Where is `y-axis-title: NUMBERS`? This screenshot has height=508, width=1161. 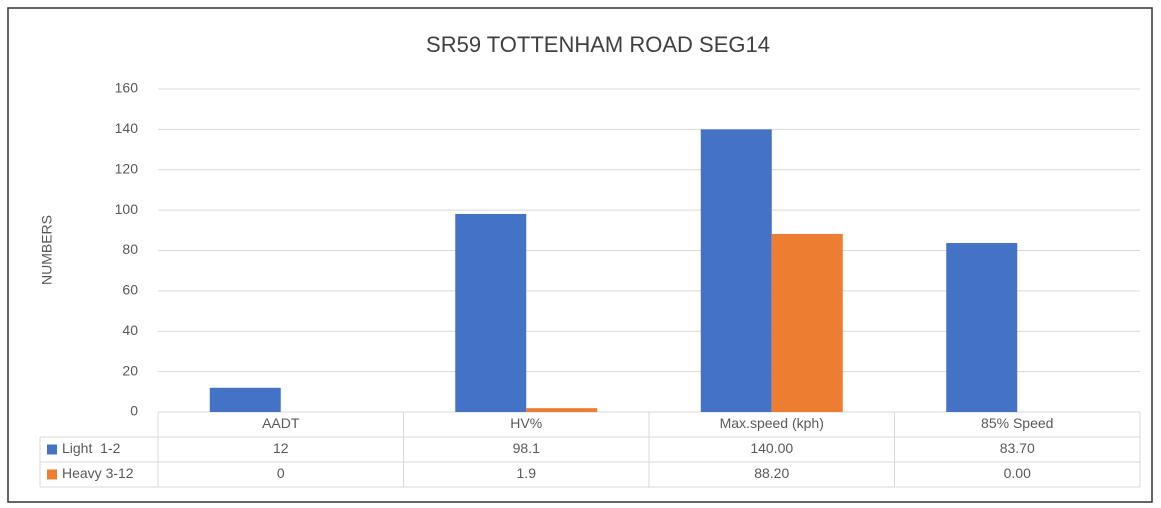
y-axis-title: NUMBERS is located at coordinates (47, 250).